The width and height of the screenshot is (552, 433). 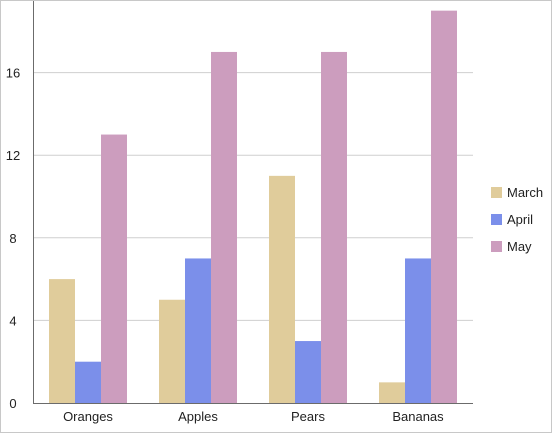 What do you see at coordinates (172, 351) in the screenshot?
I see `bar-march-apples` at bounding box center [172, 351].